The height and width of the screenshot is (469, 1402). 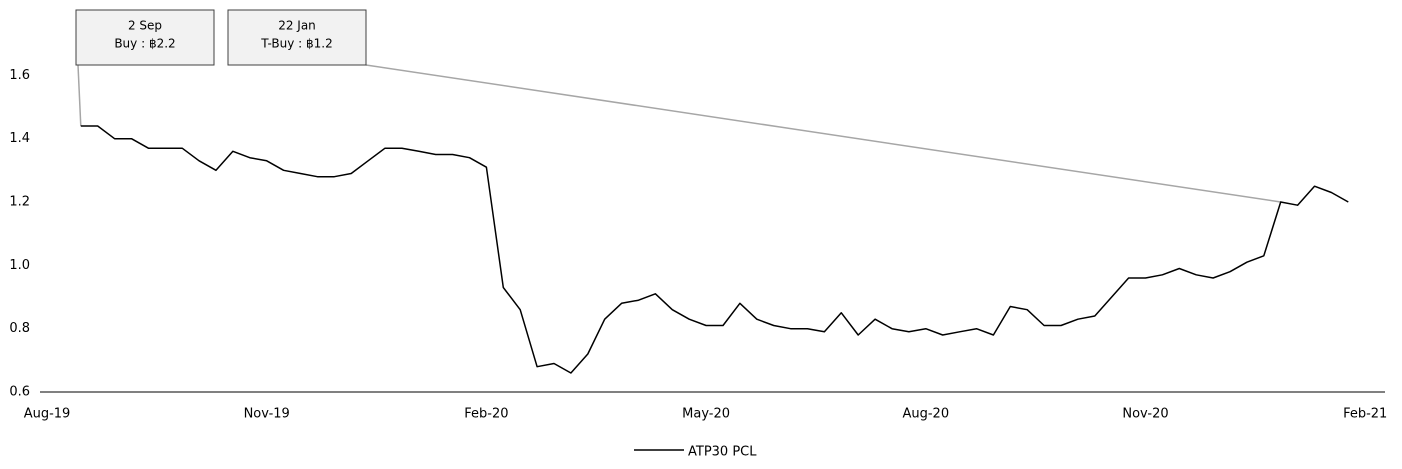 I want to click on annotation-date: 22 Jan, so click(x=297, y=26).